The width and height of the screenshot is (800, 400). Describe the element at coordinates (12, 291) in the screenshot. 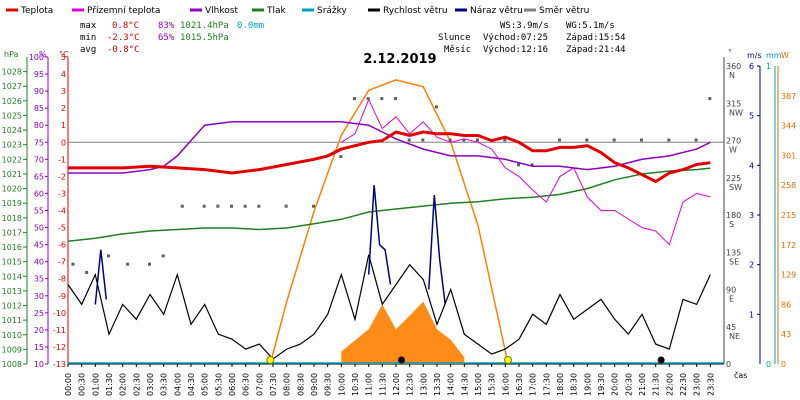

I see `pressure-tick-label: 1013` at that location.